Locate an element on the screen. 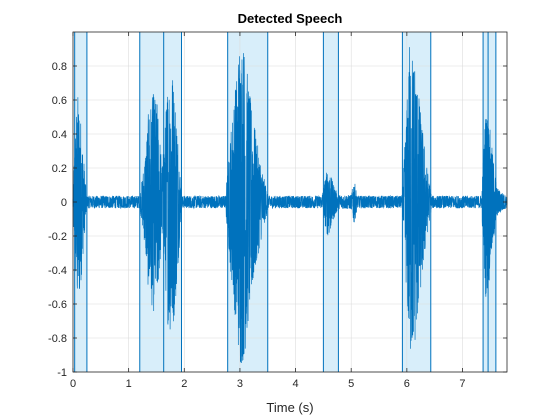 This screenshot has height=420, width=560. y-tick-label: -0.8 is located at coordinates (57, 339).